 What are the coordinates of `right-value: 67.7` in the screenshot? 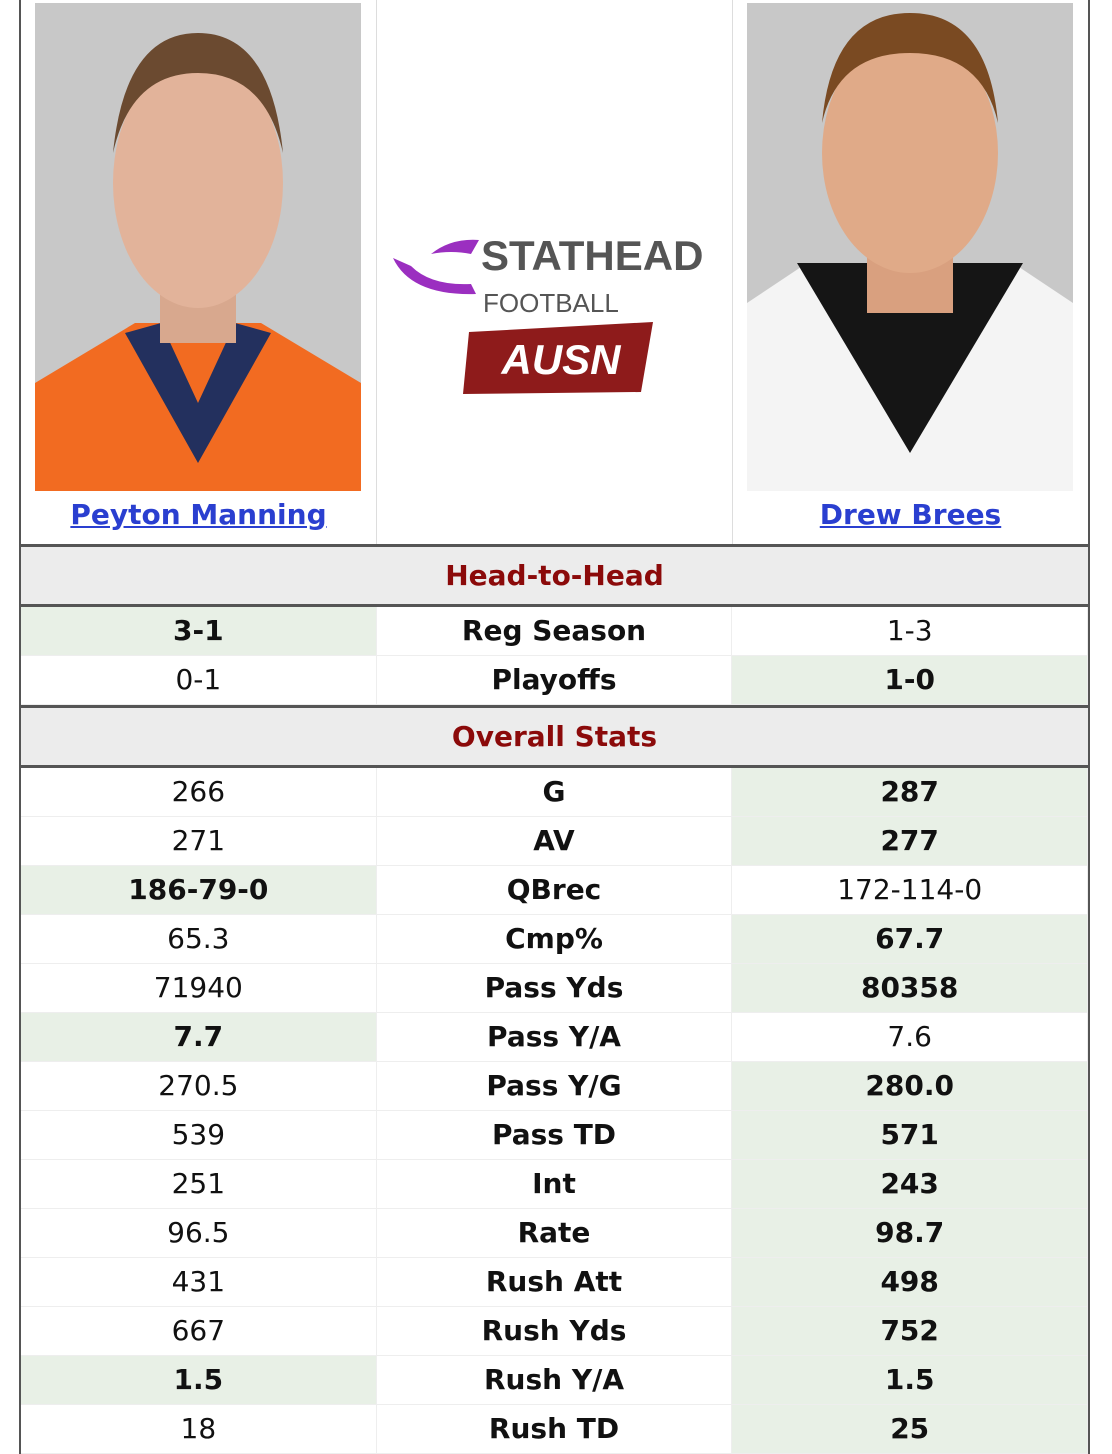 It's located at (910, 939).